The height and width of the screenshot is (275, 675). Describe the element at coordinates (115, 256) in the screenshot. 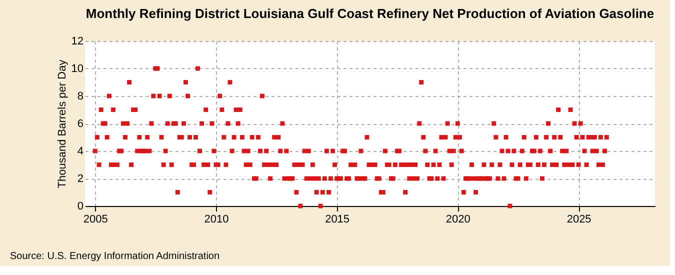

I see `source-note: Source: U.S. Energy Information Administration` at that location.